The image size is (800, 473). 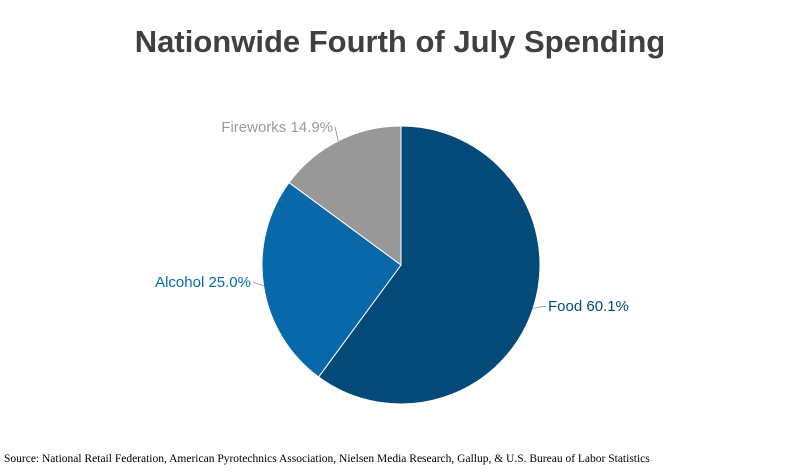 What do you see at coordinates (203, 282) in the screenshot?
I see `slice-label-alcohol: Alcohol 25.0%` at bounding box center [203, 282].